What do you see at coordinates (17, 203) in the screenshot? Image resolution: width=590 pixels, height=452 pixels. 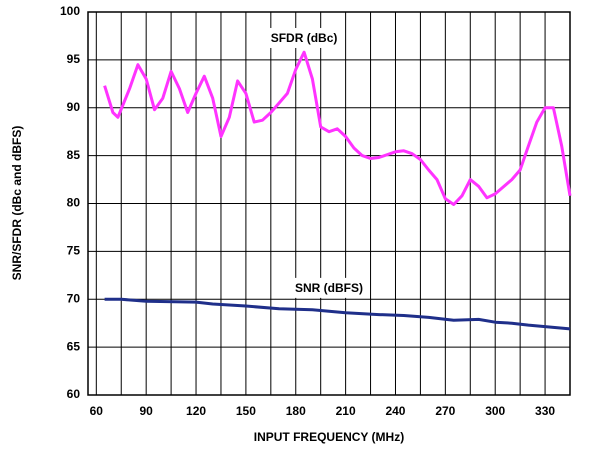 I see `y-axis-label: SNR/SFDR (dBc and dBFS)` at bounding box center [17, 203].